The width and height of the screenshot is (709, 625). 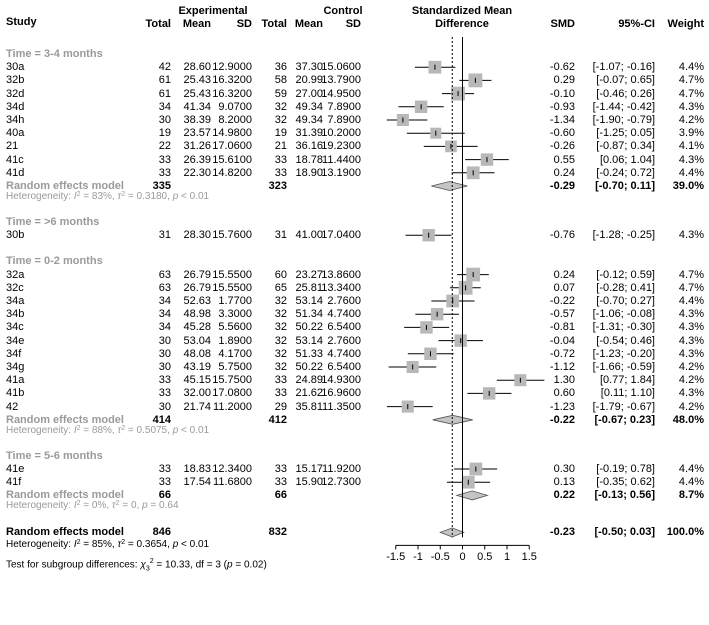 I want to click on e-mean-cell: 52.63, so click(x=197, y=301).